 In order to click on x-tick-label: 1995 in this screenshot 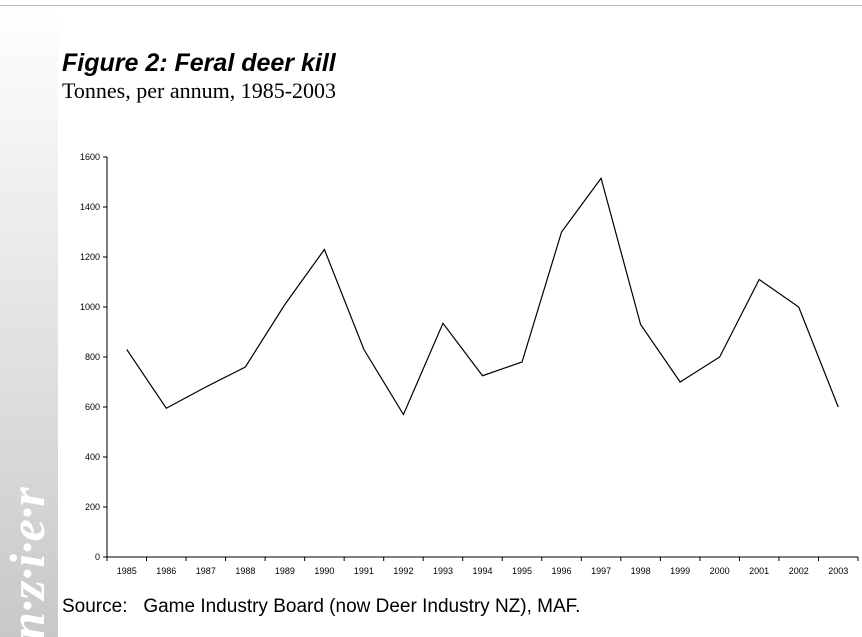, I will do `click(522, 571)`.